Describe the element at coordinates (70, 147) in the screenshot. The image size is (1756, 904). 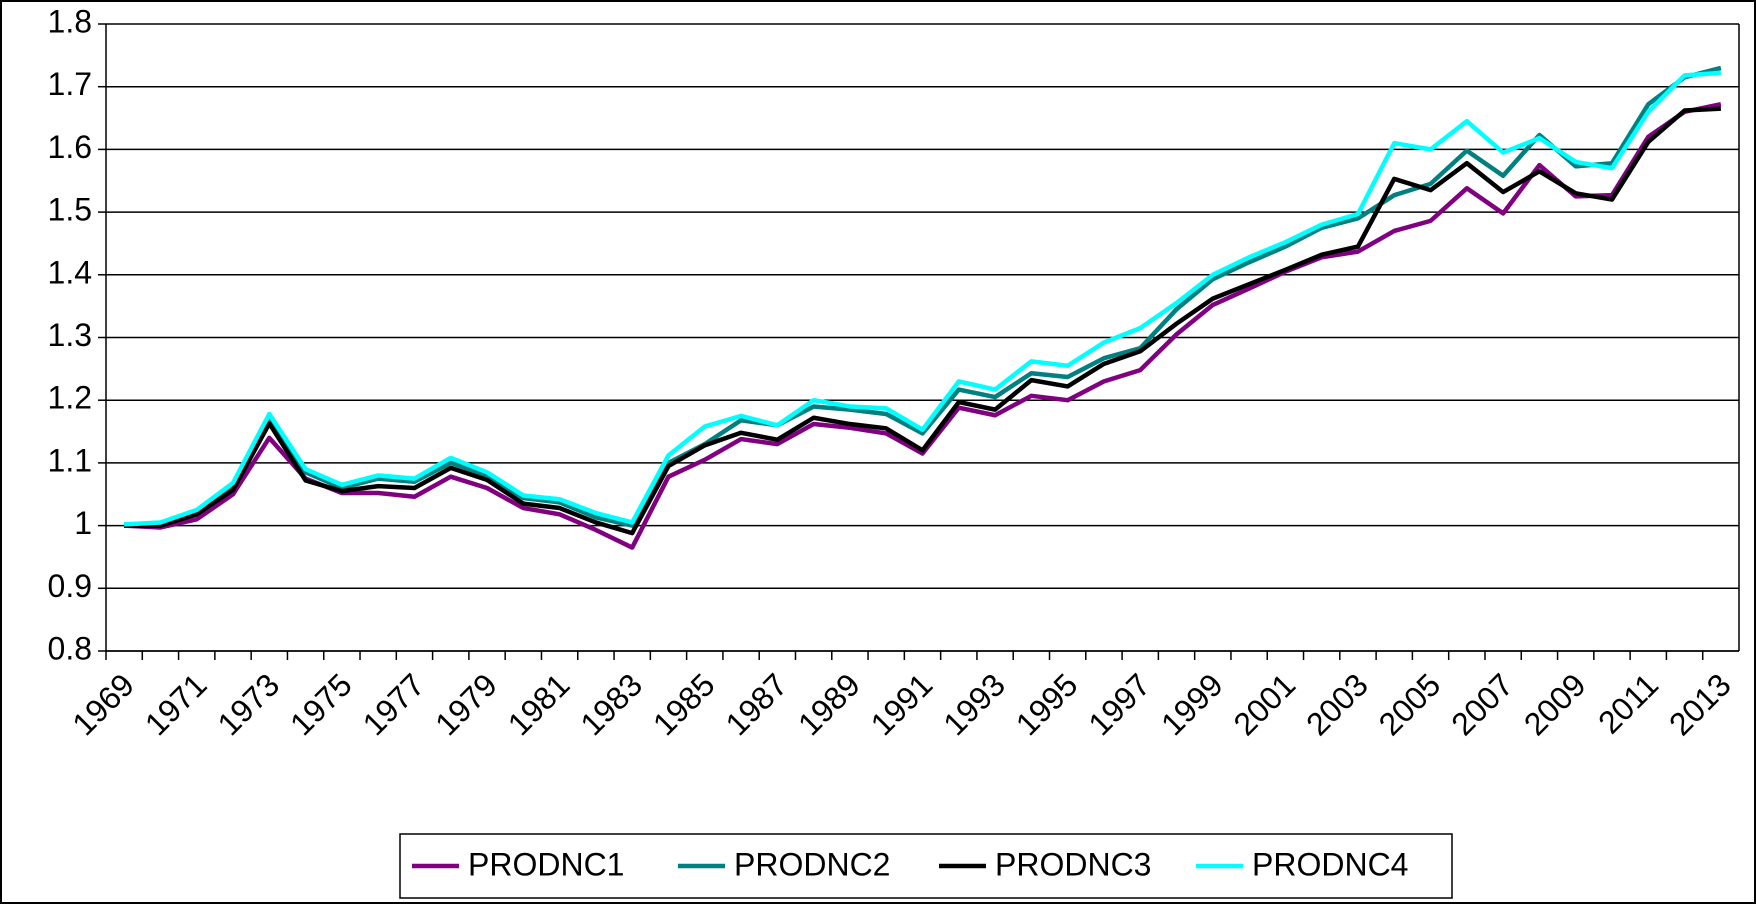
I see `y-tick-label: 1.6` at that location.